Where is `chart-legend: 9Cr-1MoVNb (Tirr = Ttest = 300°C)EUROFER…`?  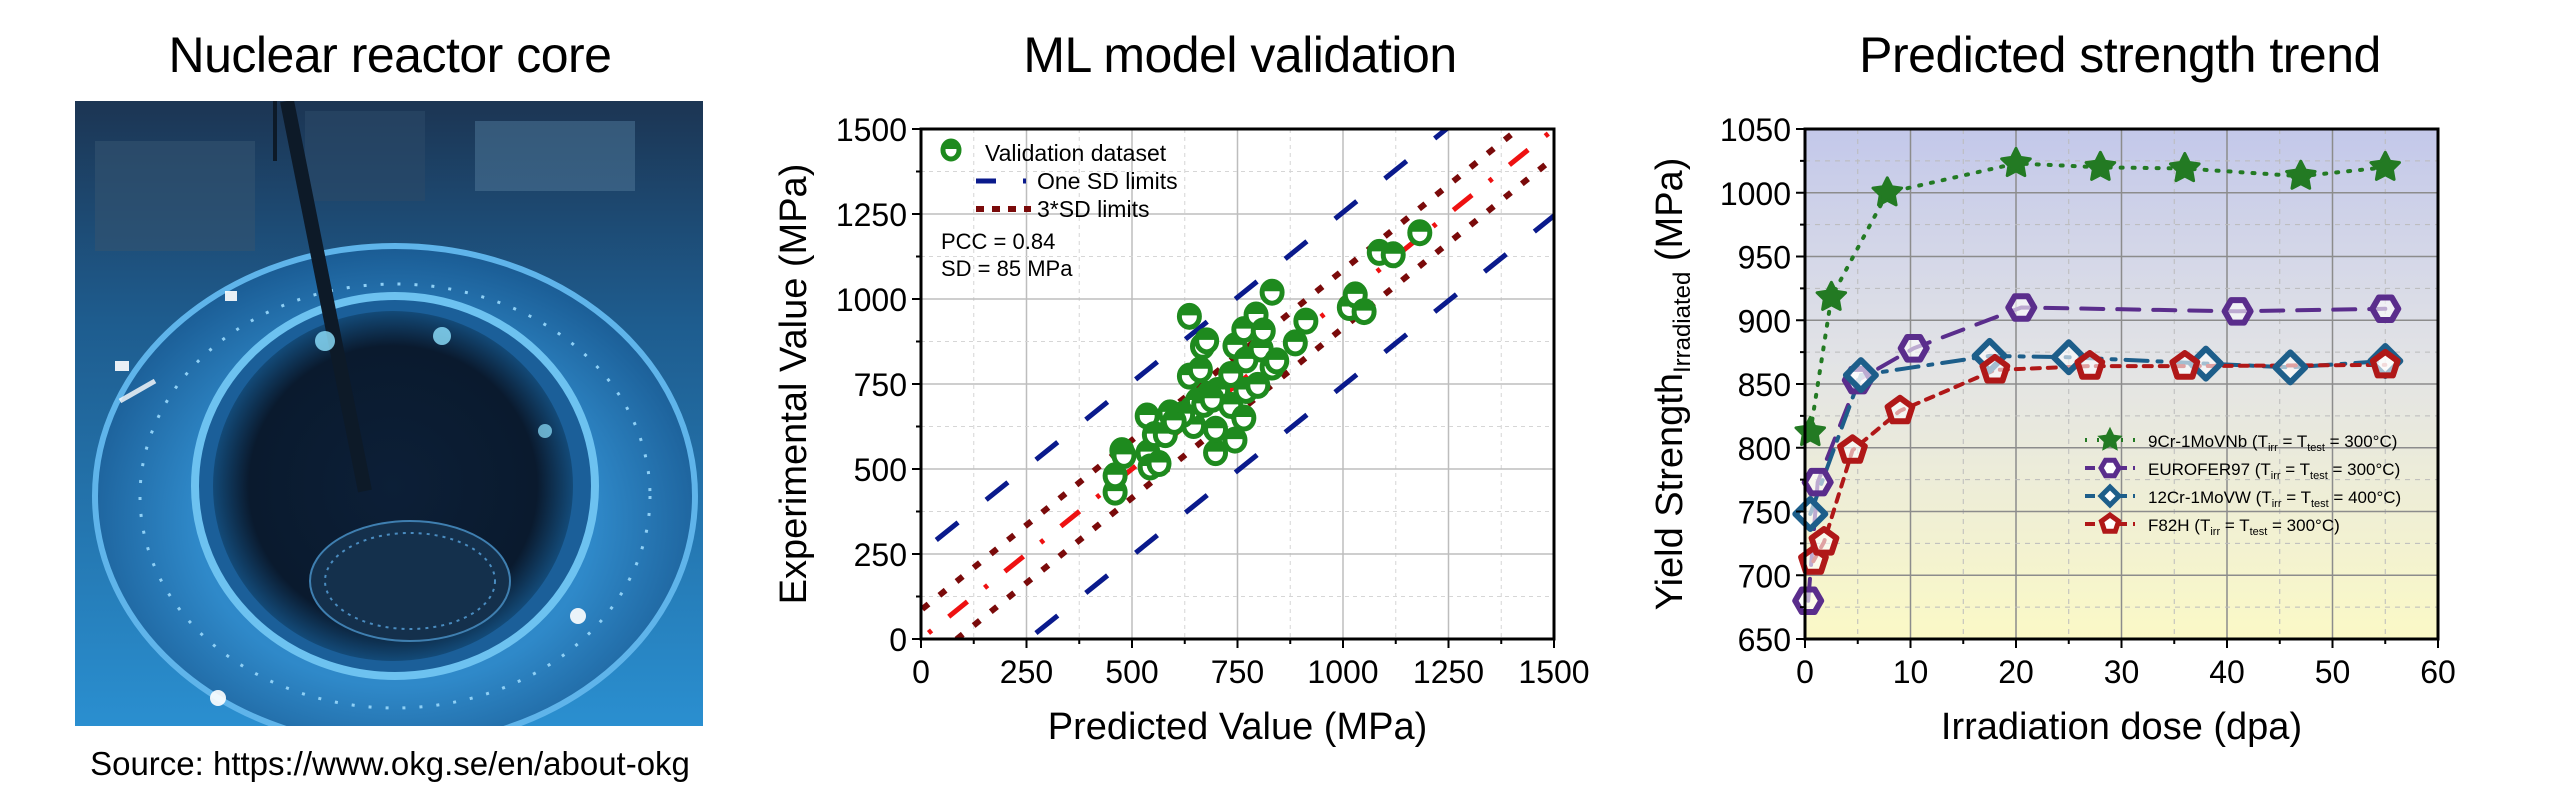 chart-legend: 9Cr-1MoVNb (Tirr = Ttest = 300°C)EUROFER… is located at coordinates (2243, 482).